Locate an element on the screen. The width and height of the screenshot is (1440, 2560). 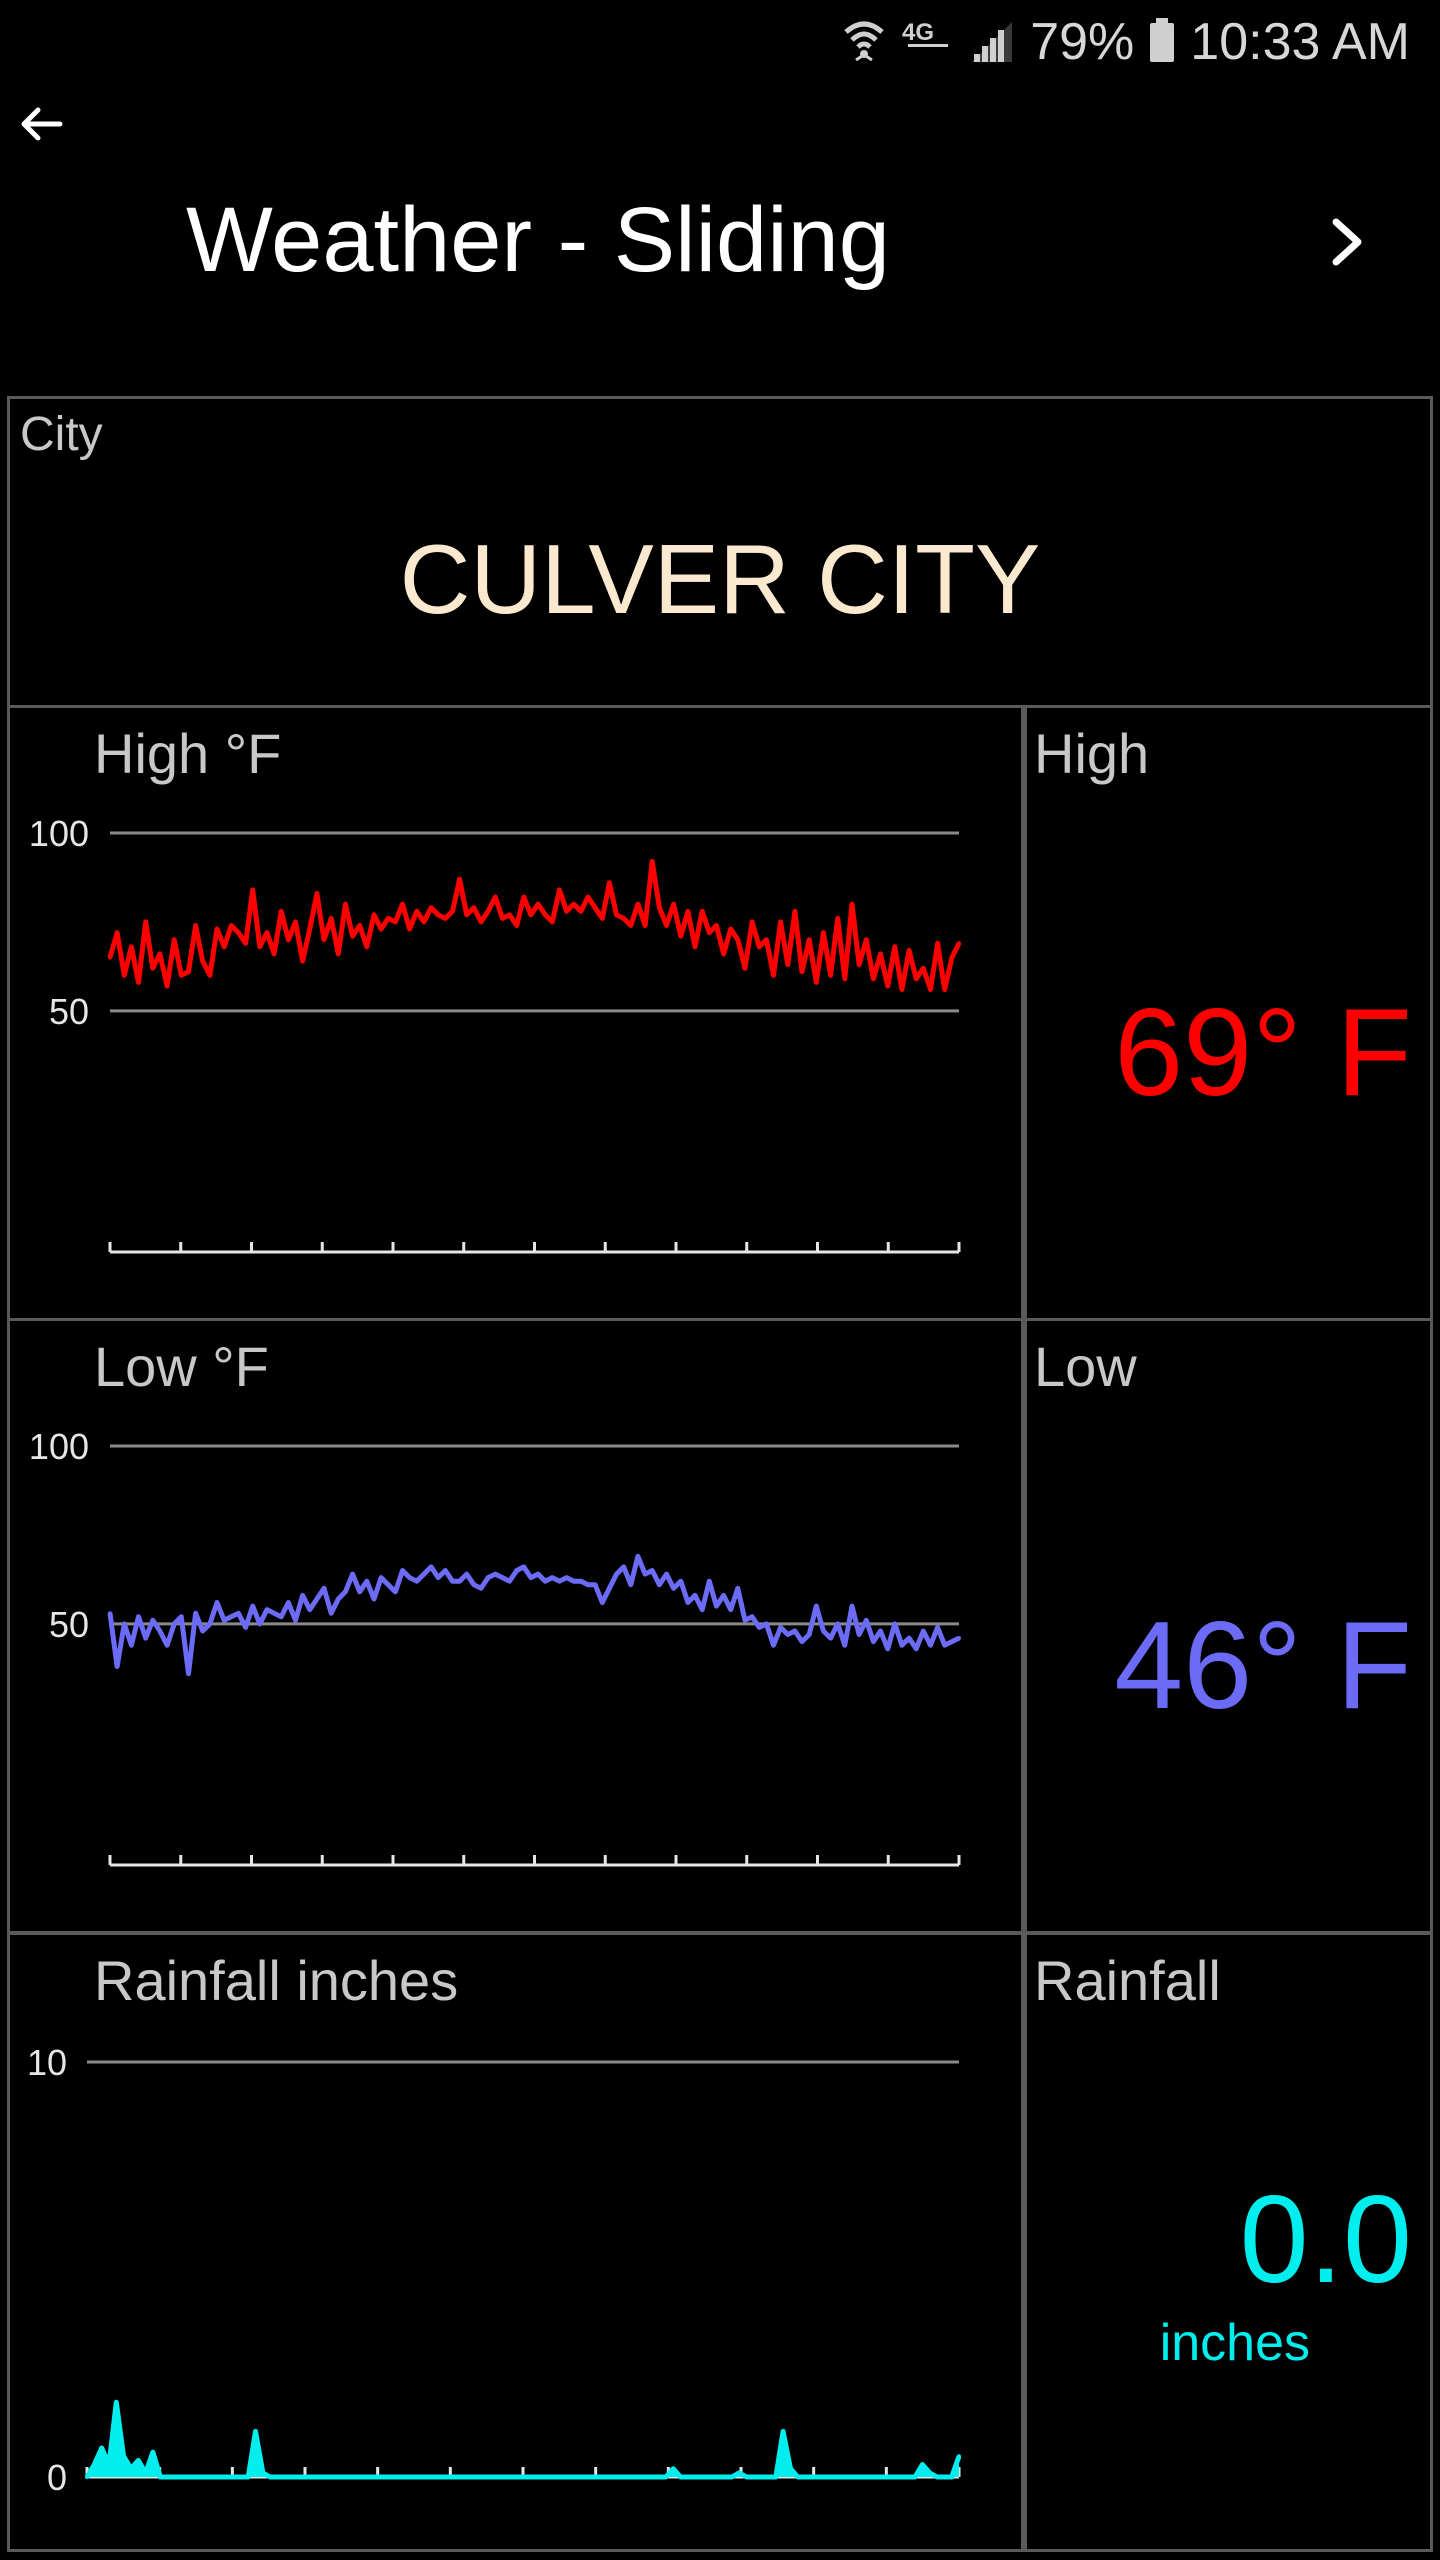
rain-value: 0.0 is located at coordinates (1325, 2240).